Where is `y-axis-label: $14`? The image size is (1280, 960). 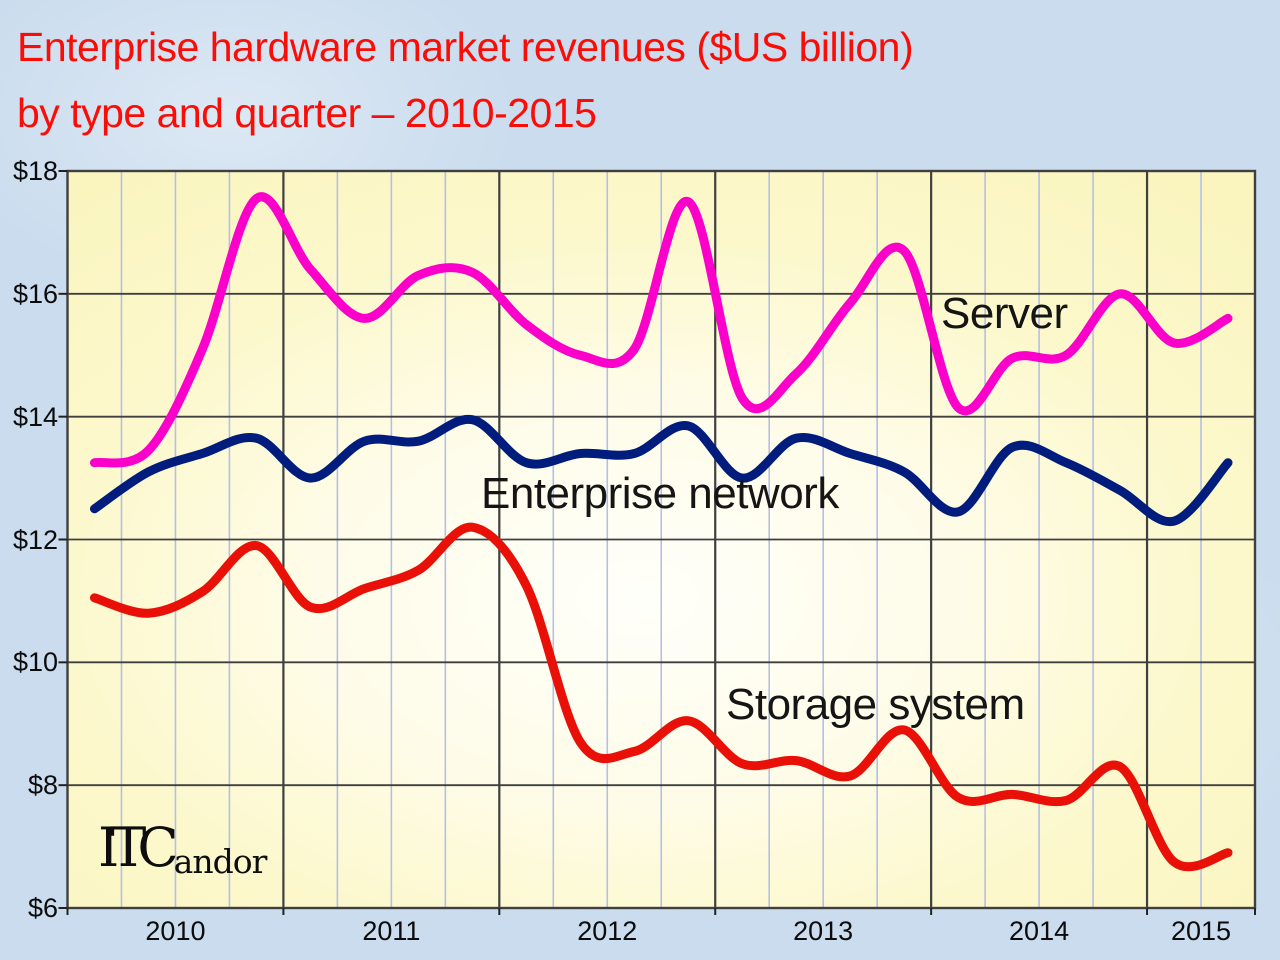
y-axis-label: $14 is located at coordinates (35, 416).